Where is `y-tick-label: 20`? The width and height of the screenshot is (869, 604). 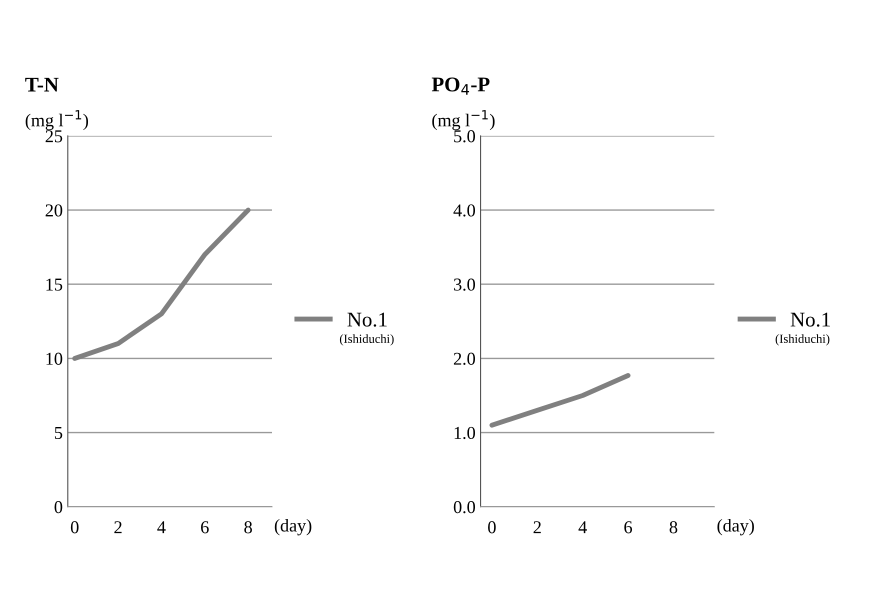 y-tick-label: 20 is located at coordinates (54, 210).